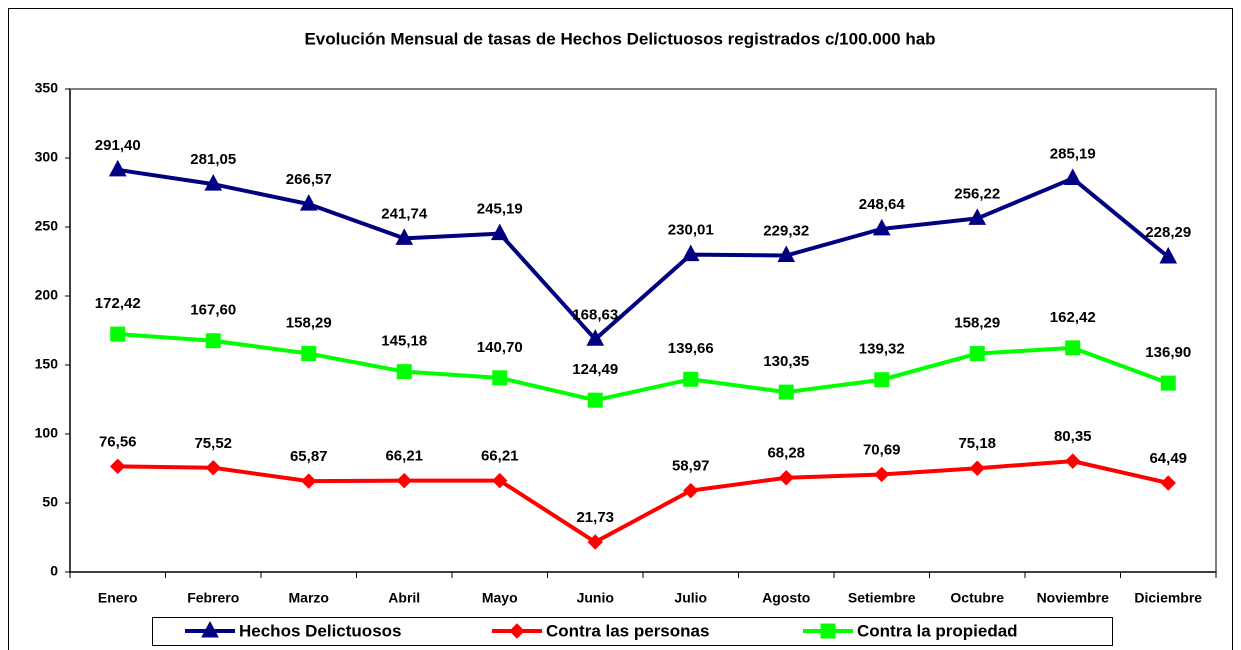  What do you see at coordinates (691, 348) in the screenshot?
I see `data-label: 139,66` at bounding box center [691, 348].